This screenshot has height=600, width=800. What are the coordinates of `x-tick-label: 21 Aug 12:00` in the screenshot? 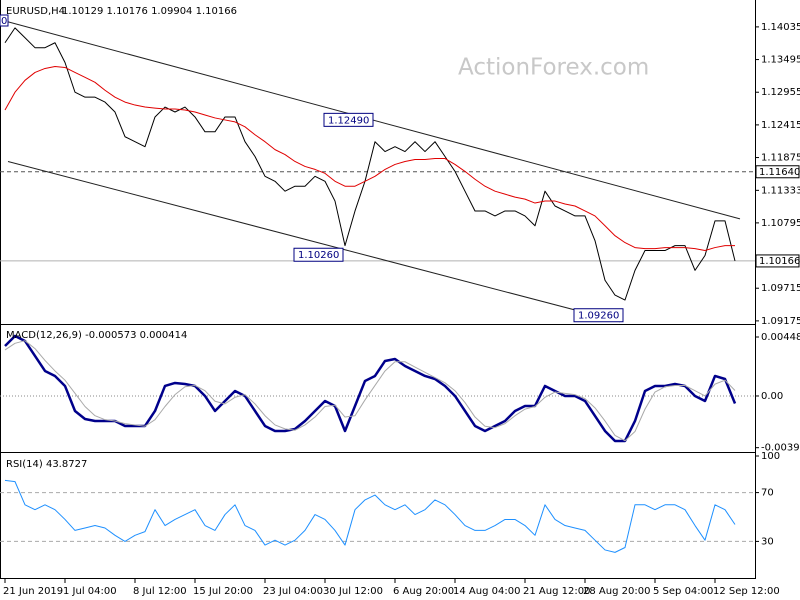 It's located at (556, 591).